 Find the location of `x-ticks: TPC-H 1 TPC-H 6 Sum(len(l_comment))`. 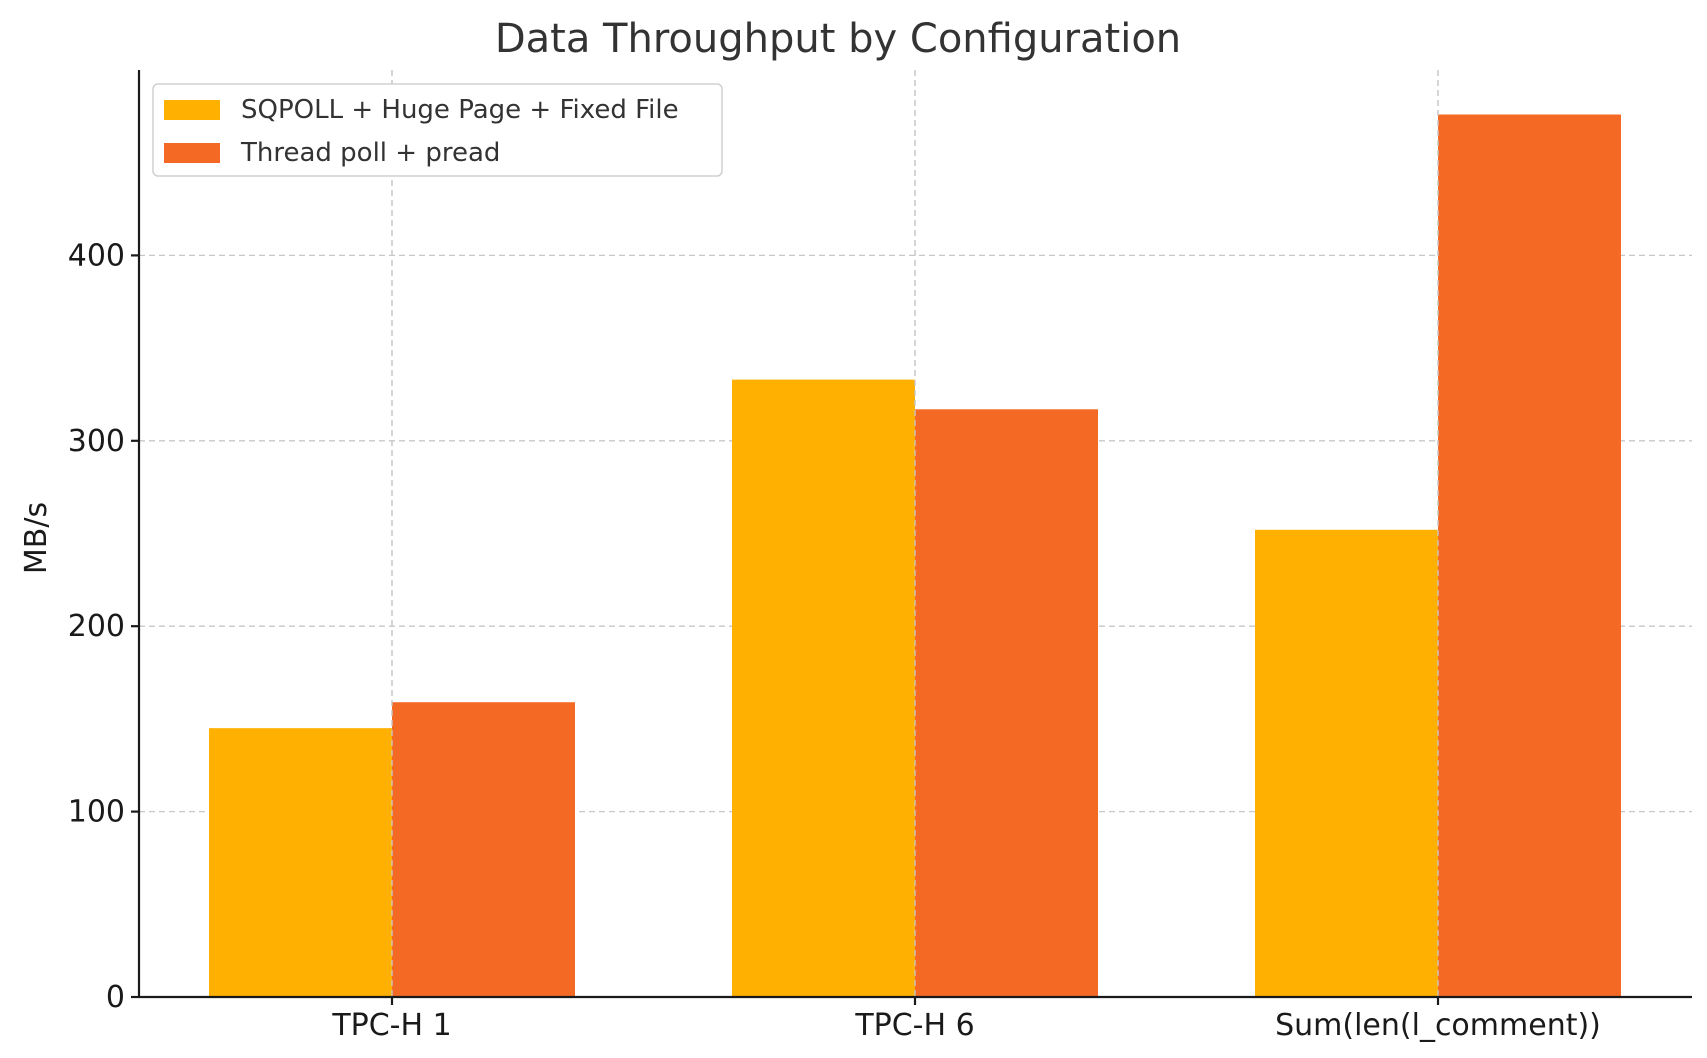

x-ticks: TPC-H 1 TPC-H 6 Sum(len(l_comment)) is located at coordinates (966, 1020).